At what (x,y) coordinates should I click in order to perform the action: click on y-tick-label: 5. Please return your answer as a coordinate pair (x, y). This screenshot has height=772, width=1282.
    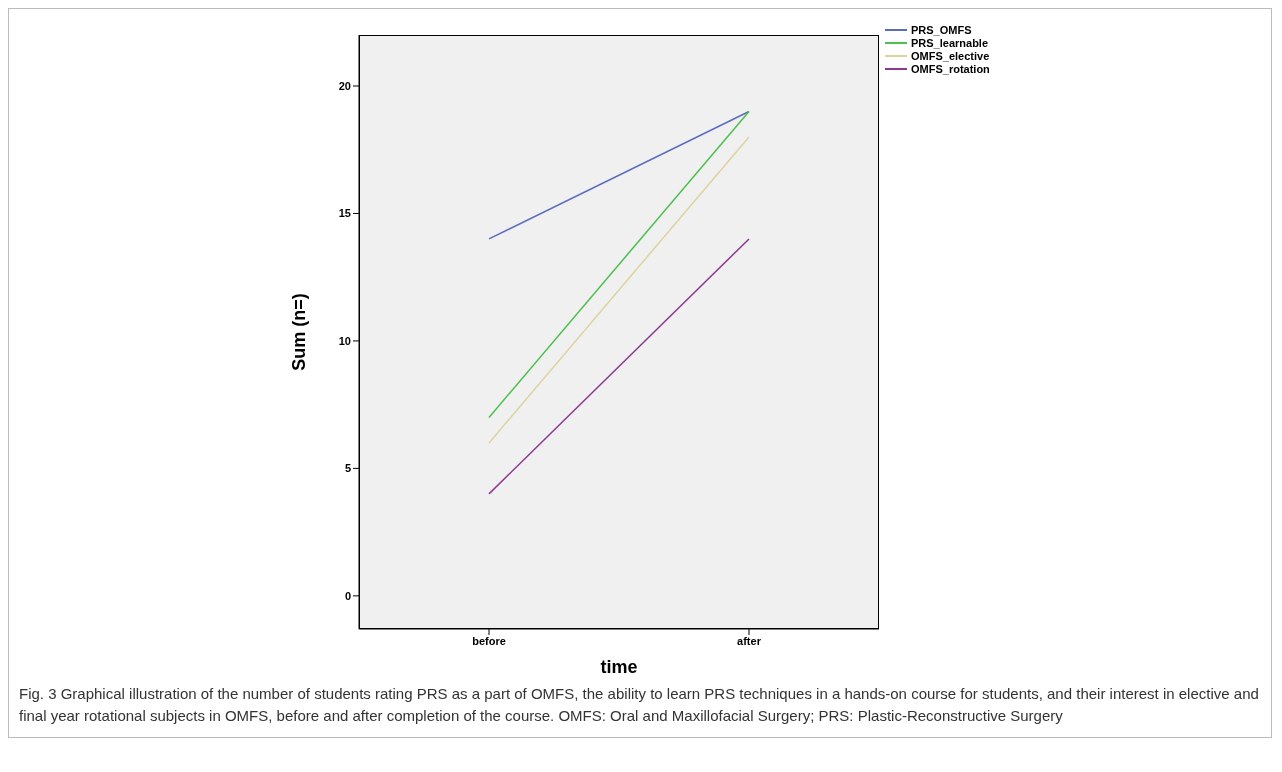
    Looking at the image, I should click on (347, 468).